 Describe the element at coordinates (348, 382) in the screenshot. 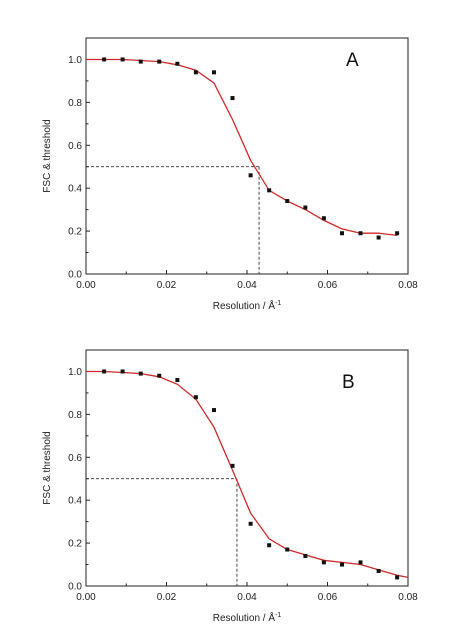

I see `panel-label: B` at that location.